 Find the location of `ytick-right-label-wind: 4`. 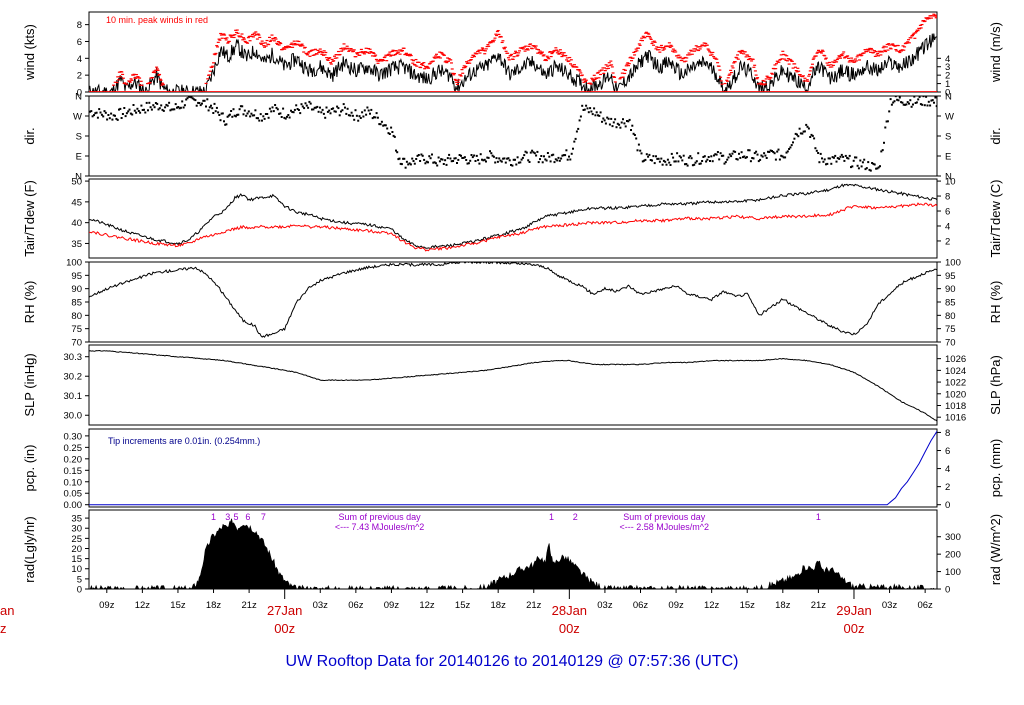

ytick-right-label-wind: 4 is located at coordinates (947, 59).